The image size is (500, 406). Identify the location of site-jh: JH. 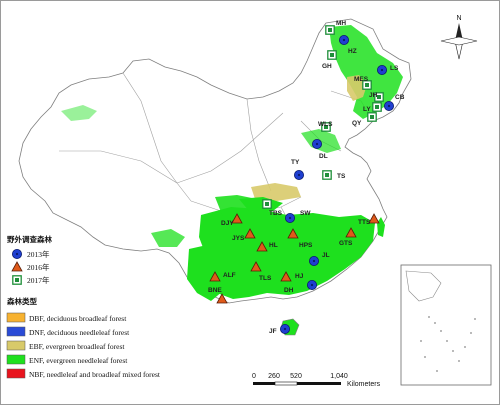
(376, 97).